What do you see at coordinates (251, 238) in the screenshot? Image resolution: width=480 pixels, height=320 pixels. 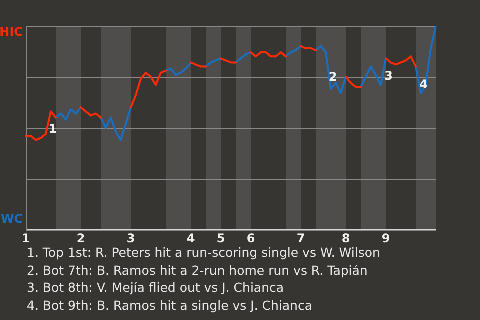 I see `x-tick-label: 6` at bounding box center [251, 238].